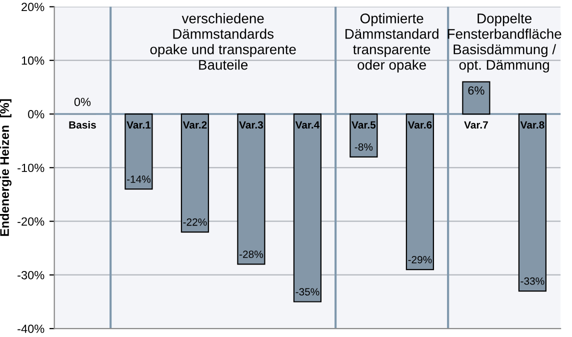  What do you see at coordinates (476, 125) in the screenshot?
I see `x-tick-label: Var.7` at bounding box center [476, 125].